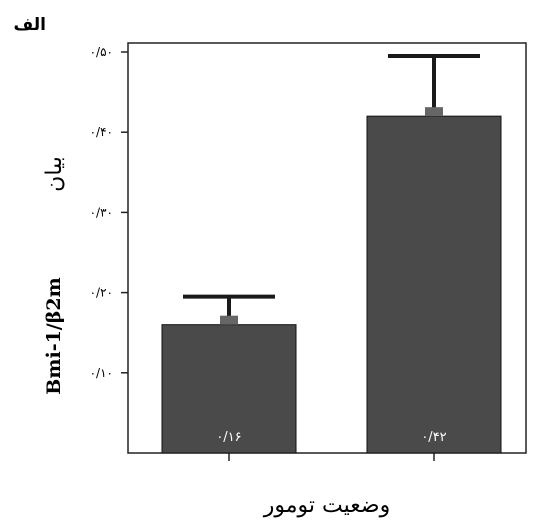  Describe the element at coordinates (54, 275) in the screenshot. I see `y-axis-title: بیان Bmi-1/β2m` at that location.